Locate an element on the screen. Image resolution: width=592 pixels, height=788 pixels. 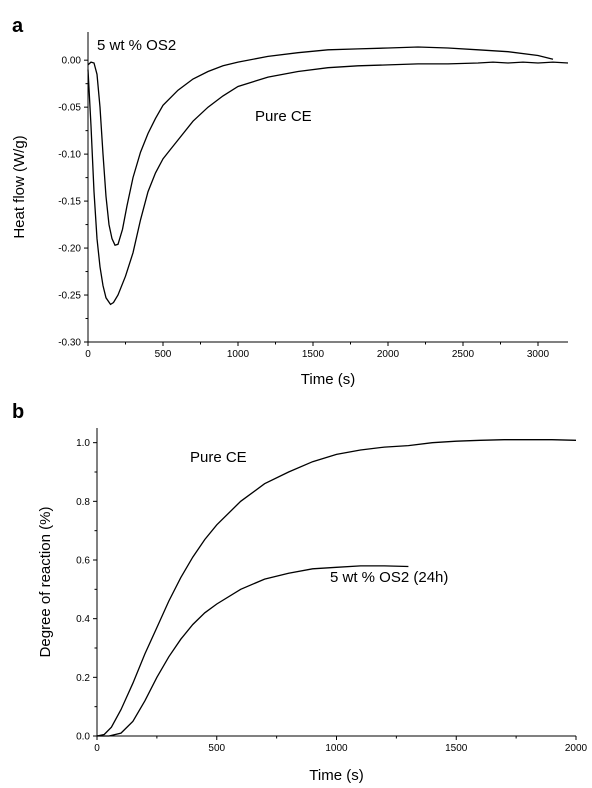
panel-a-y-tick-label: -0.15 is located at coordinates (69, 202).